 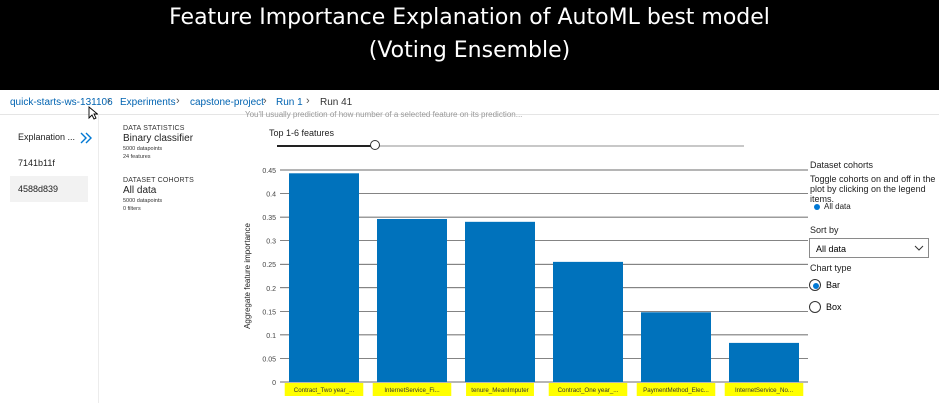 What do you see at coordinates (269, 218) in the screenshot?
I see `y-tick-label: 0.35` at bounding box center [269, 218].